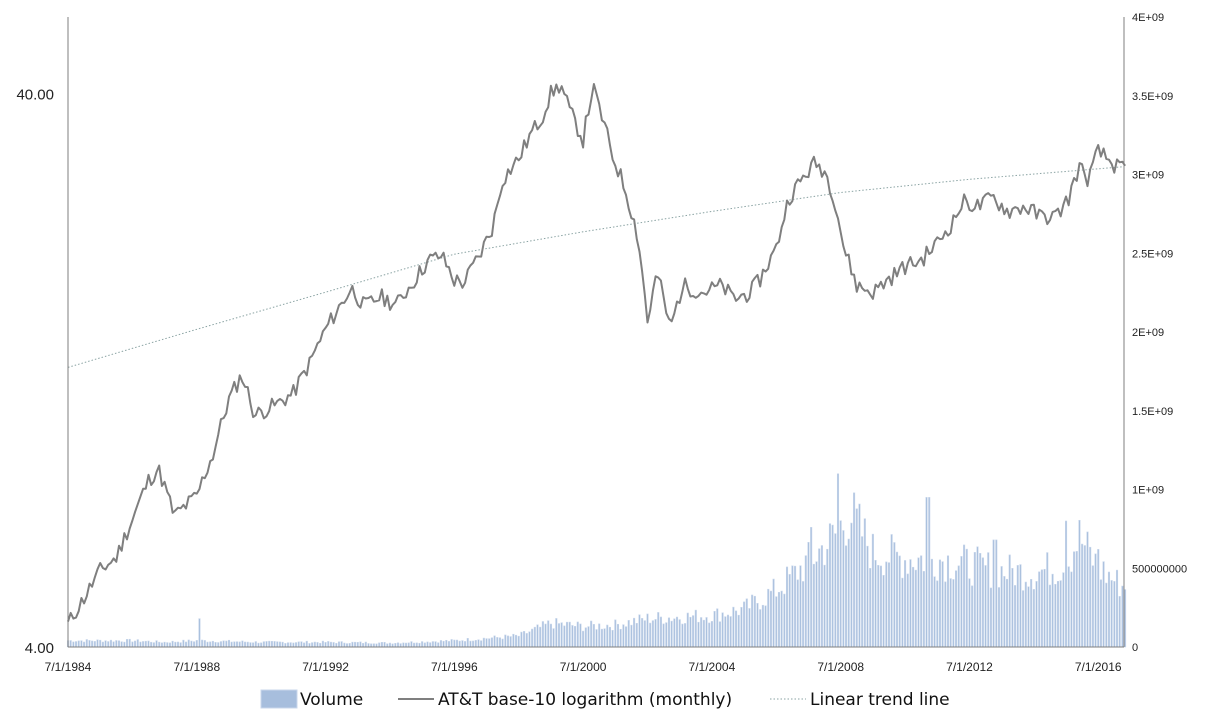 The height and width of the screenshot is (726, 1208). Describe the element at coordinates (1135, 648) in the screenshot. I see `y-right-tick-label: 0` at that location.